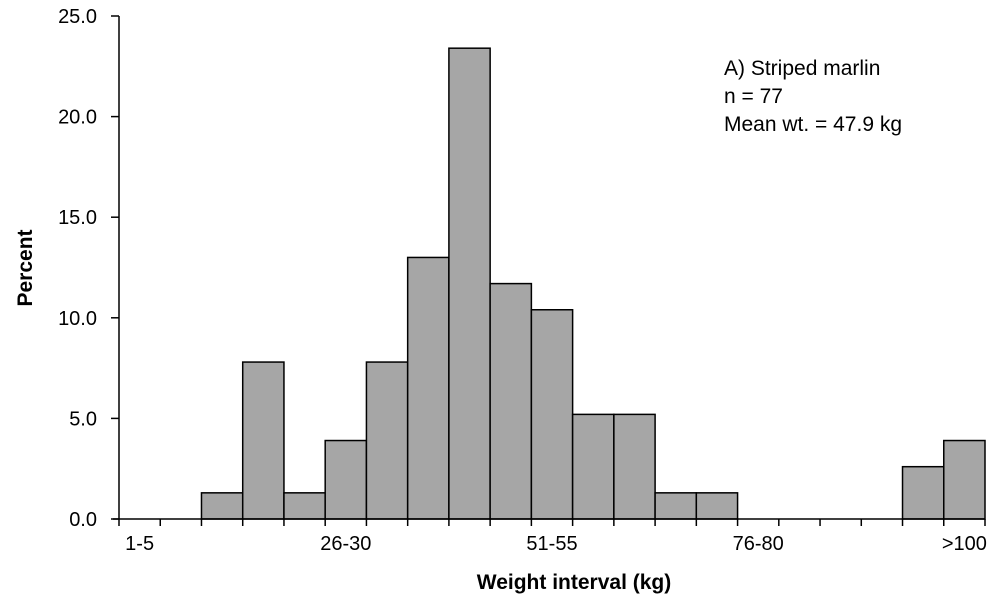 Image resolution: width=1000 pixels, height=603 pixels. I want to click on x-tick-label: 26-30, so click(345, 544).